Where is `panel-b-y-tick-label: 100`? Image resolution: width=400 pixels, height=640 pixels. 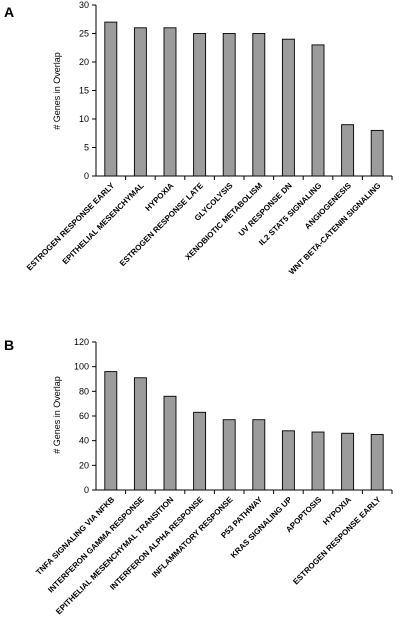 panel-b-y-tick-label: 100 is located at coordinates (81, 367).